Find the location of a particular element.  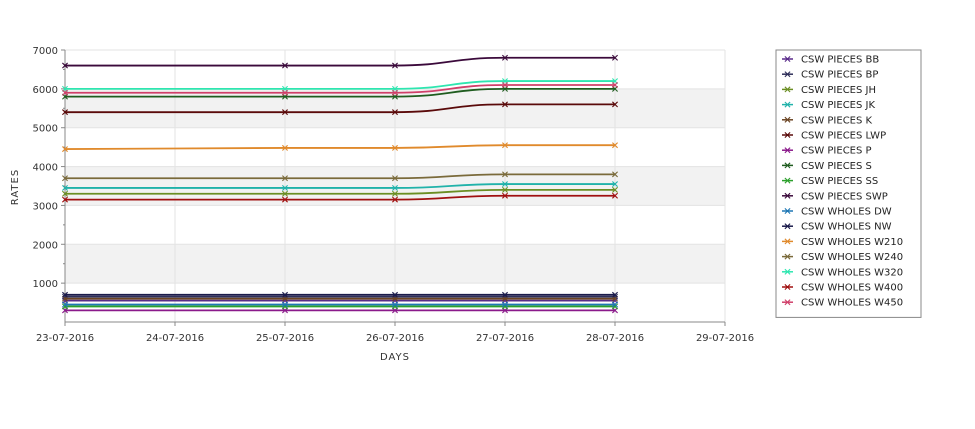

series-csw-wholes-w240 is located at coordinates (340, 176).